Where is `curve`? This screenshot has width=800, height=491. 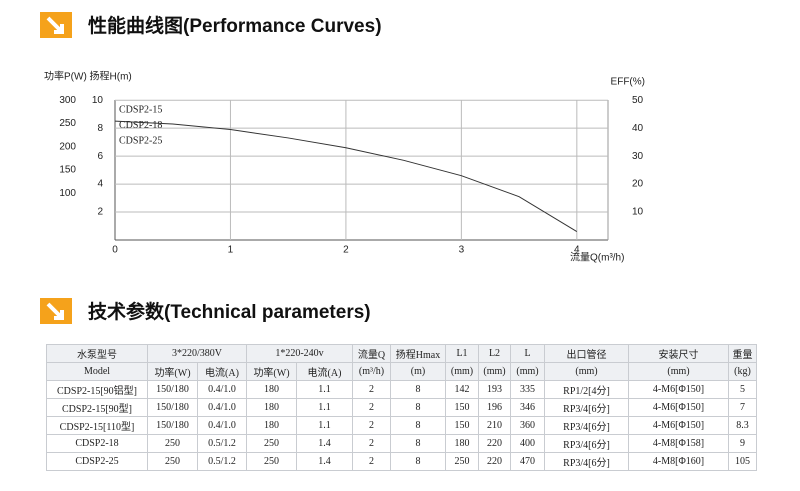 curve is located at coordinates (346, 176).